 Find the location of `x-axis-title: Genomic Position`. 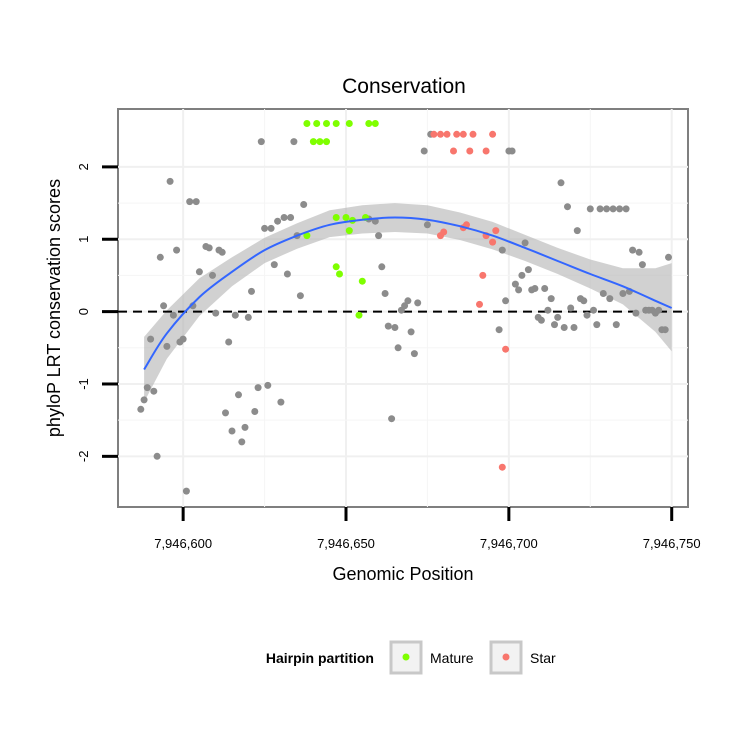

x-axis-title: Genomic Position is located at coordinates (402, 574).